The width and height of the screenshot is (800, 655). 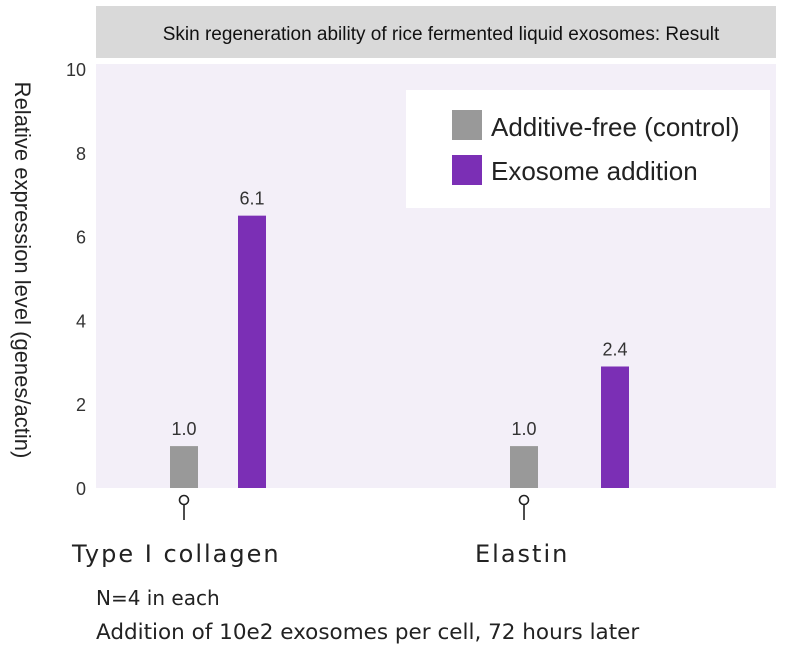 I want to click on y-tick-label: 8, so click(x=81, y=154).